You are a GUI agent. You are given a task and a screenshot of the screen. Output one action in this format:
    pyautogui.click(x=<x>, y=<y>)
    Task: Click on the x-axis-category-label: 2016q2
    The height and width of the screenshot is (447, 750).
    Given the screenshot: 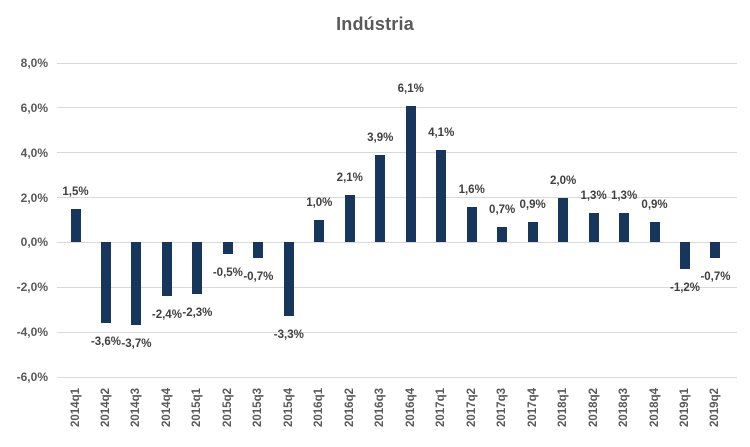 What is the action you would take?
    pyautogui.click(x=349, y=408)
    